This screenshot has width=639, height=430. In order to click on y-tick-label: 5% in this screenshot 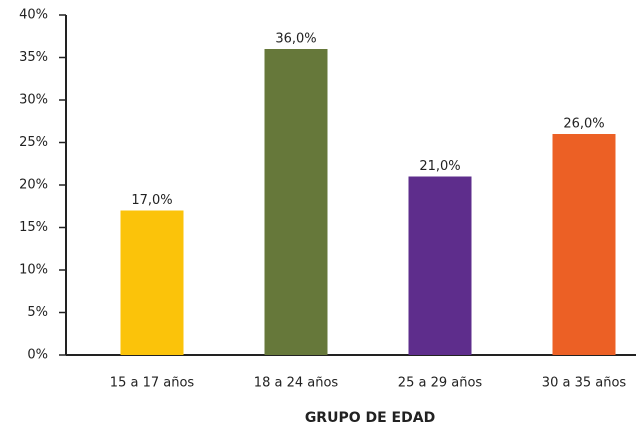, I will do `click(37, 312)`.